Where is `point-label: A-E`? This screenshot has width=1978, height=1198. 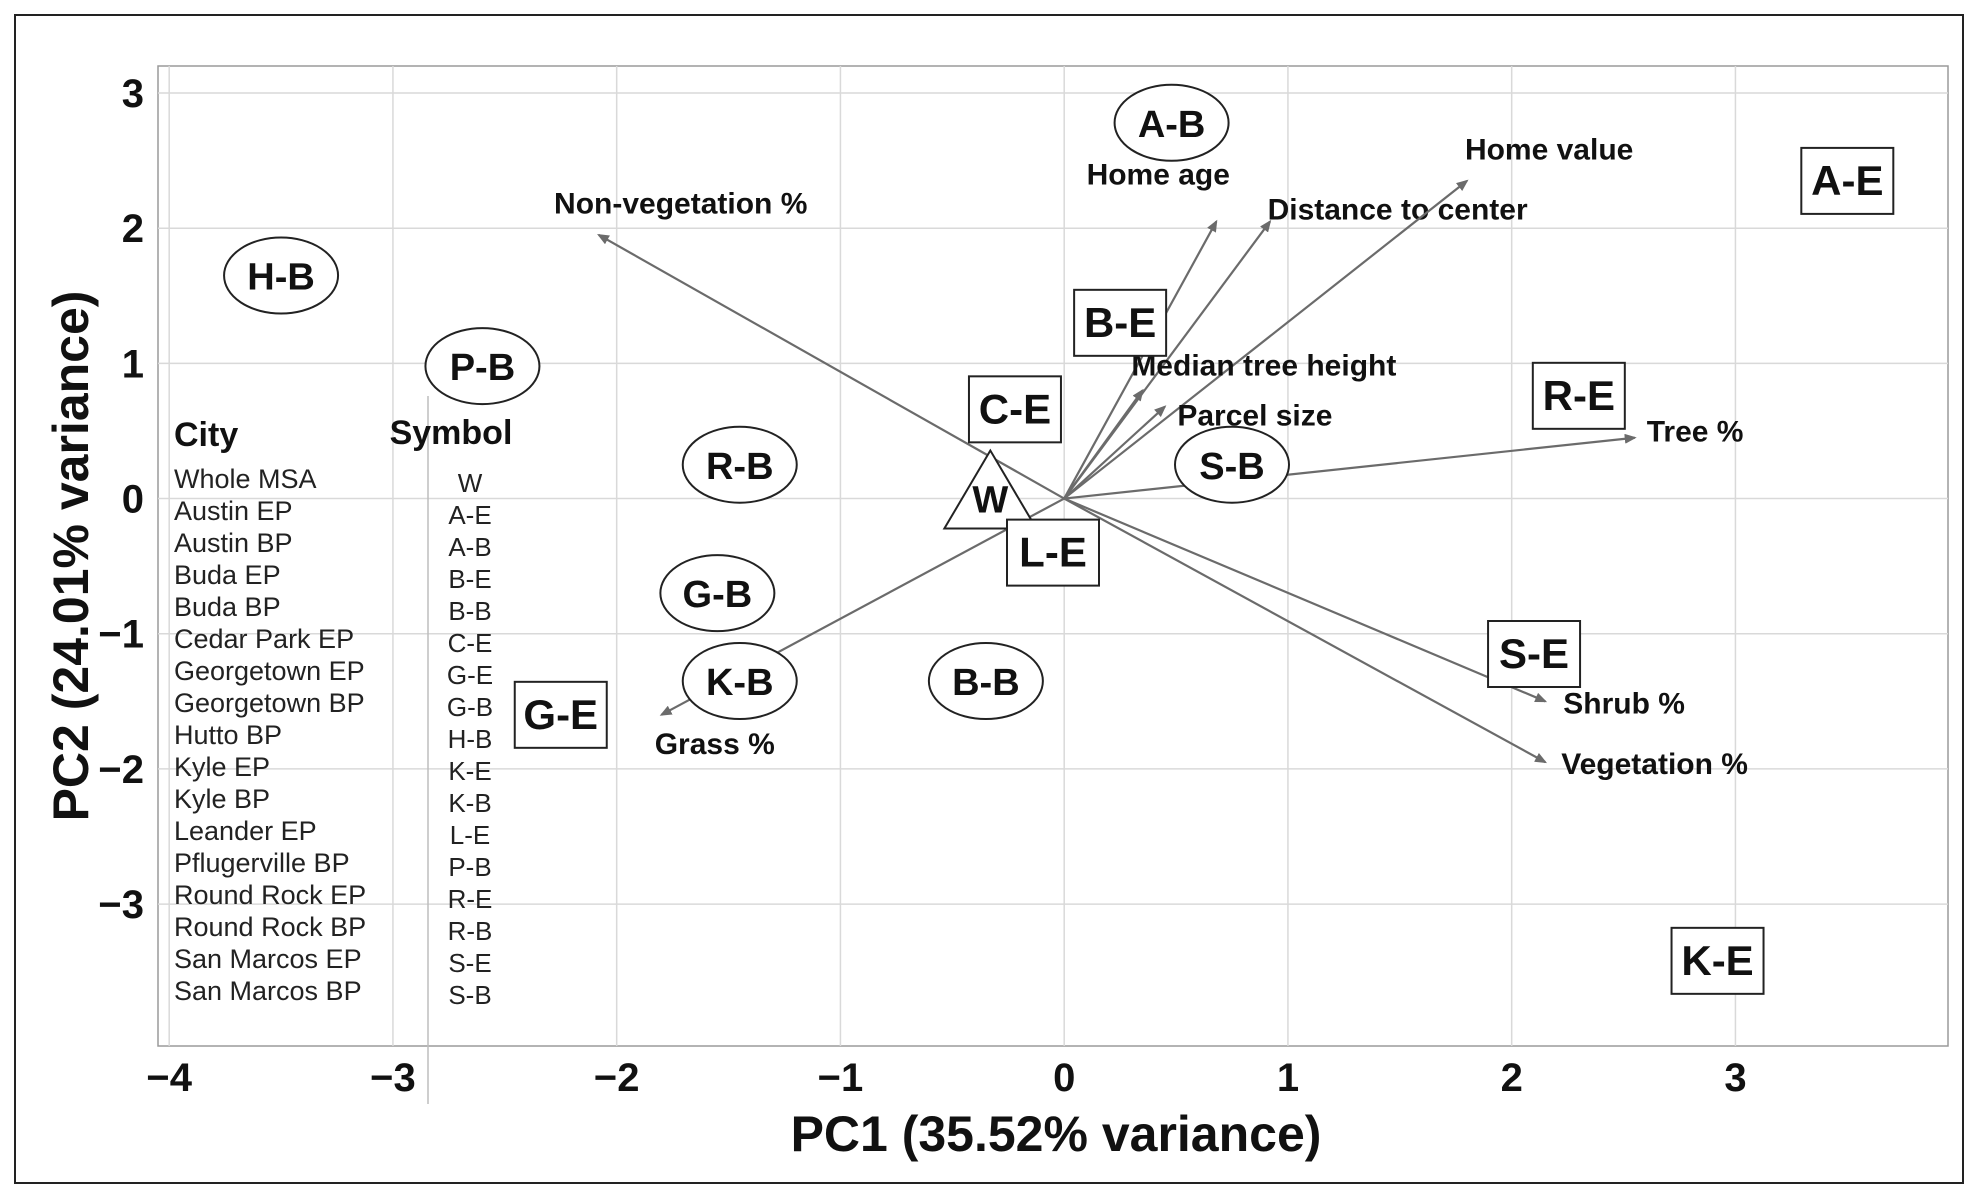
point-label: A-E is located at coordinates (1847, 180).